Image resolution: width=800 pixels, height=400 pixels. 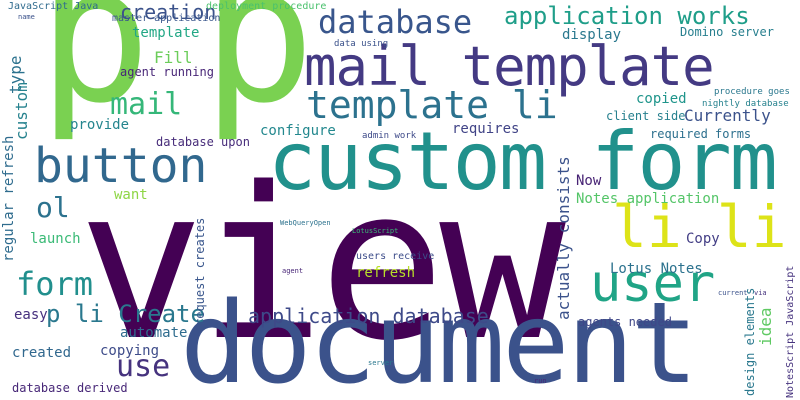 What do you see at coordinates (701, 134) in the screenshot?
I see `word-required-forms: required forms` at bounding box center [701, 134].